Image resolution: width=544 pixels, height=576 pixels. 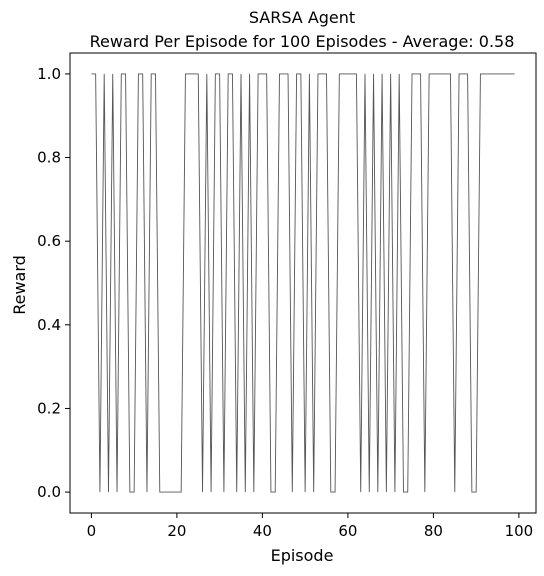 What do you see at coordinates (302, 17) in the screenshot?
I see `chart-title: SARSA Agent` at bounding box center [302, 17].